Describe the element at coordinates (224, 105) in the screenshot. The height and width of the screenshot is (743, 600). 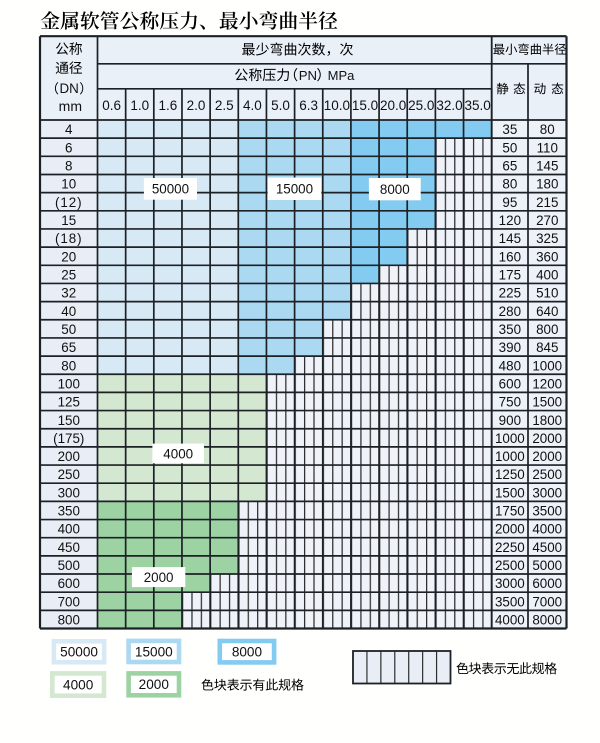
I see `svg-text: 2.5` at that location.